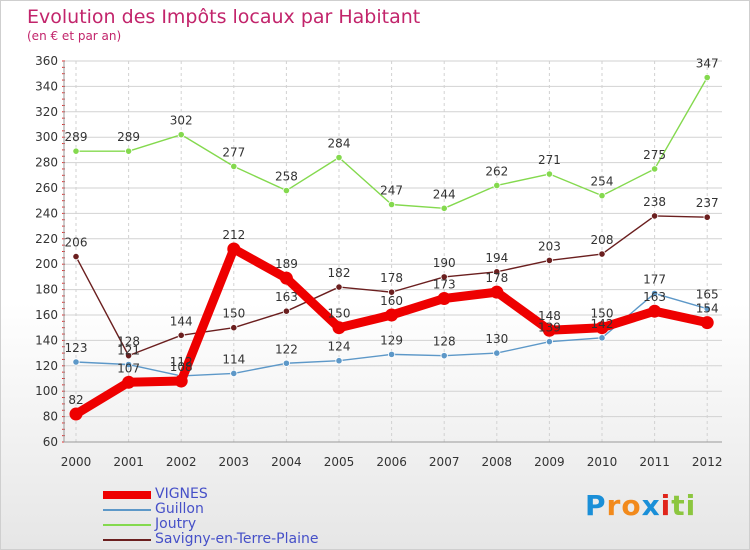 The height and width of the screenshot is (550, 750). Describe the element at coordinates (76, 348) in the screenshot. I see `data-label: 123` at that location.